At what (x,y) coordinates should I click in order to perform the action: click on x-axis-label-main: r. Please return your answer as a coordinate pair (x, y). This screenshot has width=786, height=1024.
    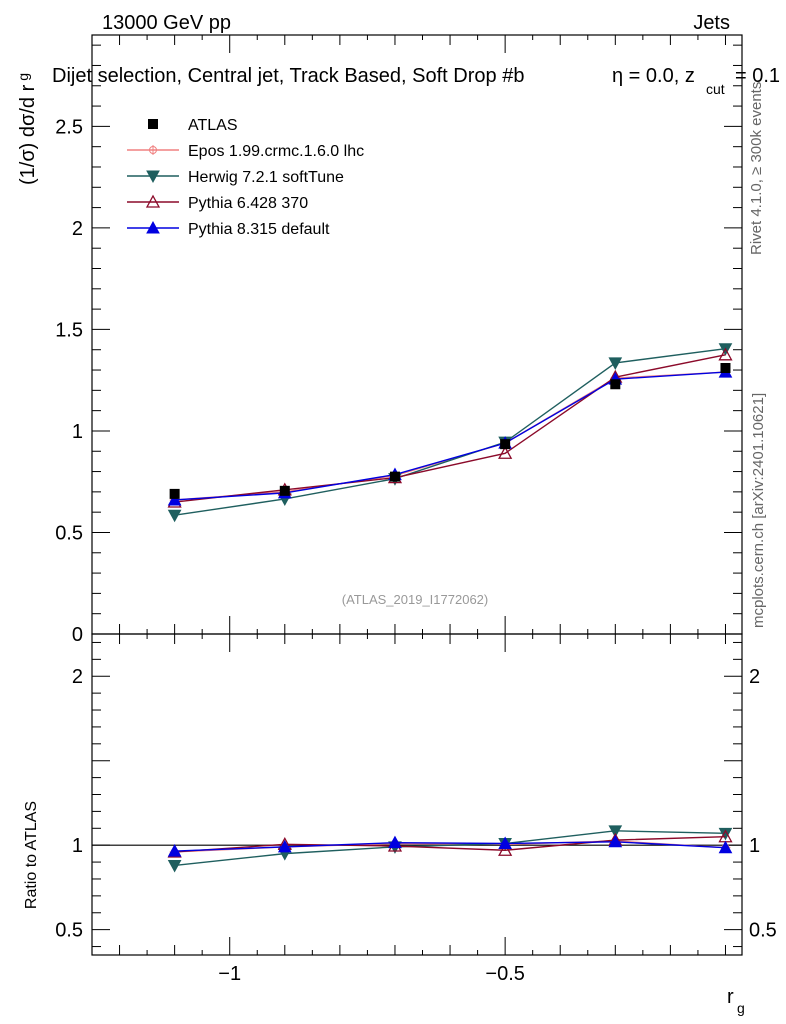
    Looking at the image, I should click on (730, 997).